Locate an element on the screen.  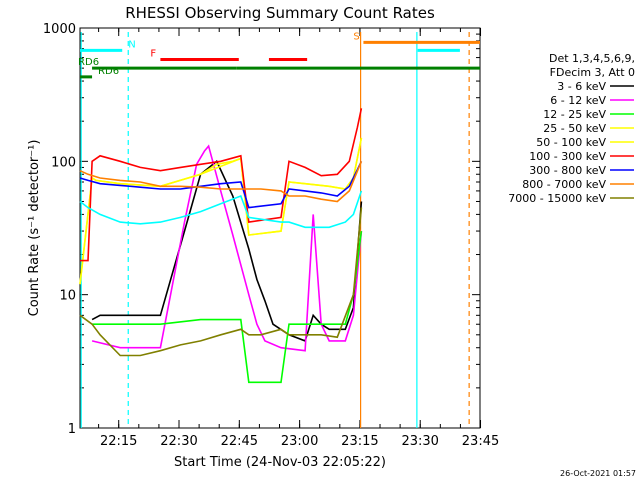
legend-header-line-2: FDecim 3, Att 0 is located at coordinates (592, 72).